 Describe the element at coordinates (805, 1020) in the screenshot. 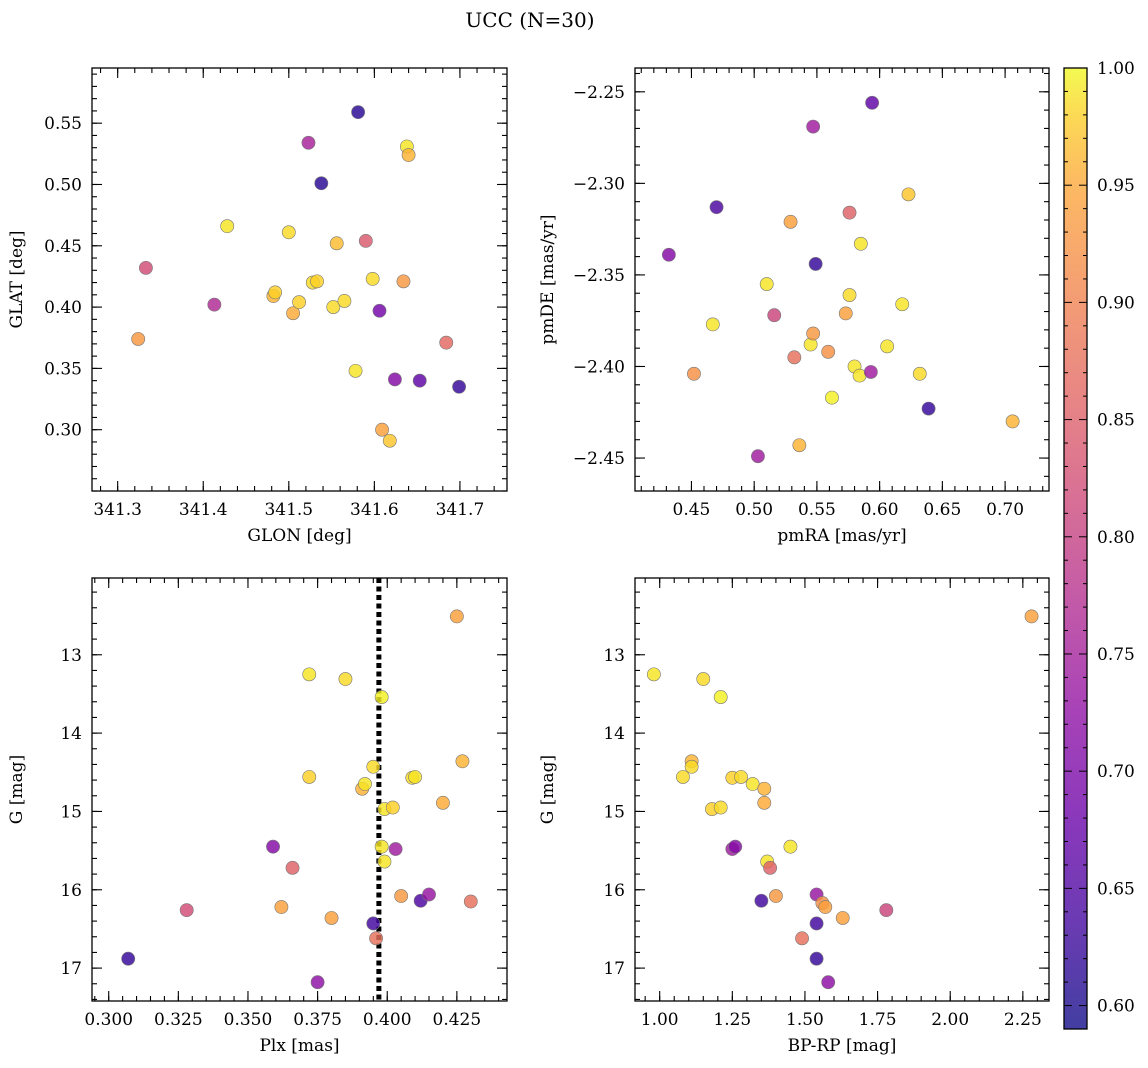

I see `x-tick-label: 1.50` at that location.